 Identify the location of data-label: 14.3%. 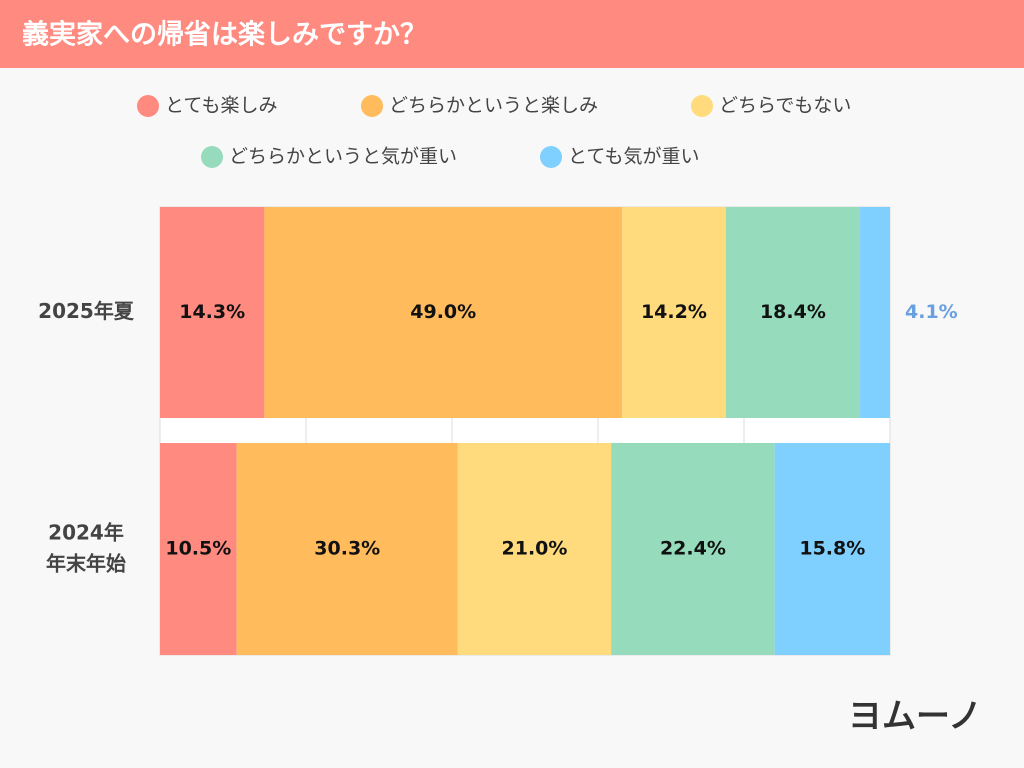
(212, 312).